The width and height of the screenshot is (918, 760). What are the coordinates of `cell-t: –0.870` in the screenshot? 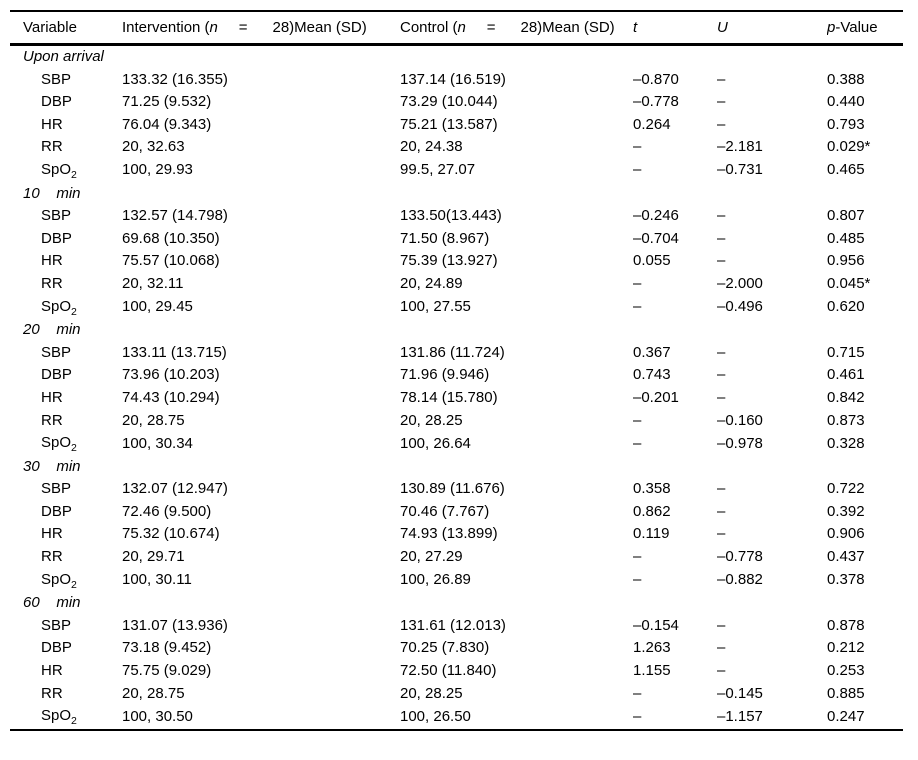 It's located at (656, 79).